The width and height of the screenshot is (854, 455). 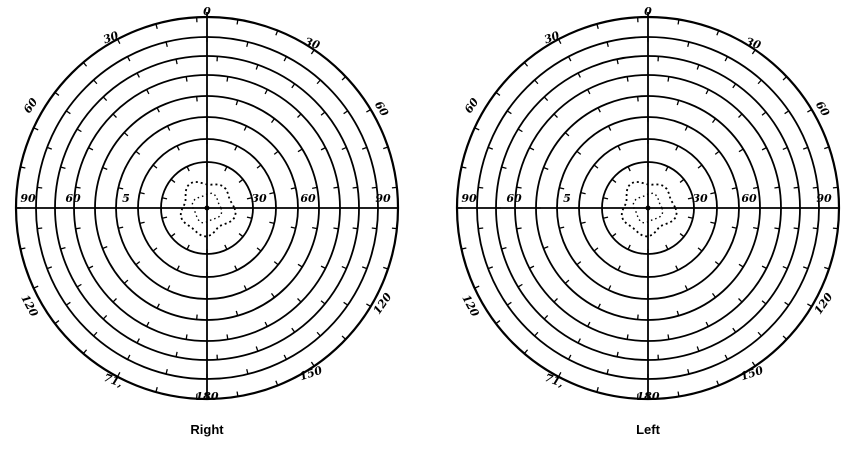 What do you see at coordinates (749, 198) in the screenshot?
I see `degree-label-horiz-right: 60` at bounding box center [749, 198].